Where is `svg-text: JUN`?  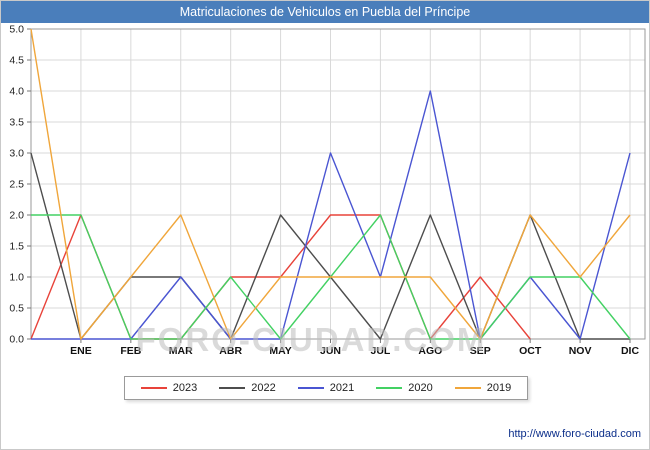 svg-text: JUN is located at coordinates (330, 351).